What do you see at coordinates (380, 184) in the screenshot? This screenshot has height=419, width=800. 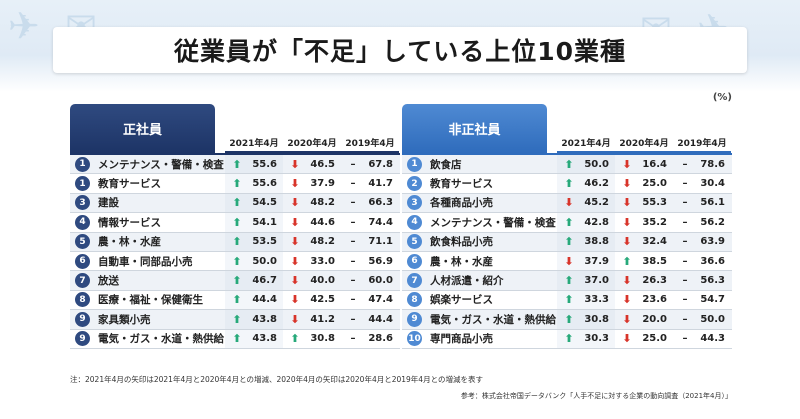 I see `percentage-value: 41.7` at bounding box center [380, 184].